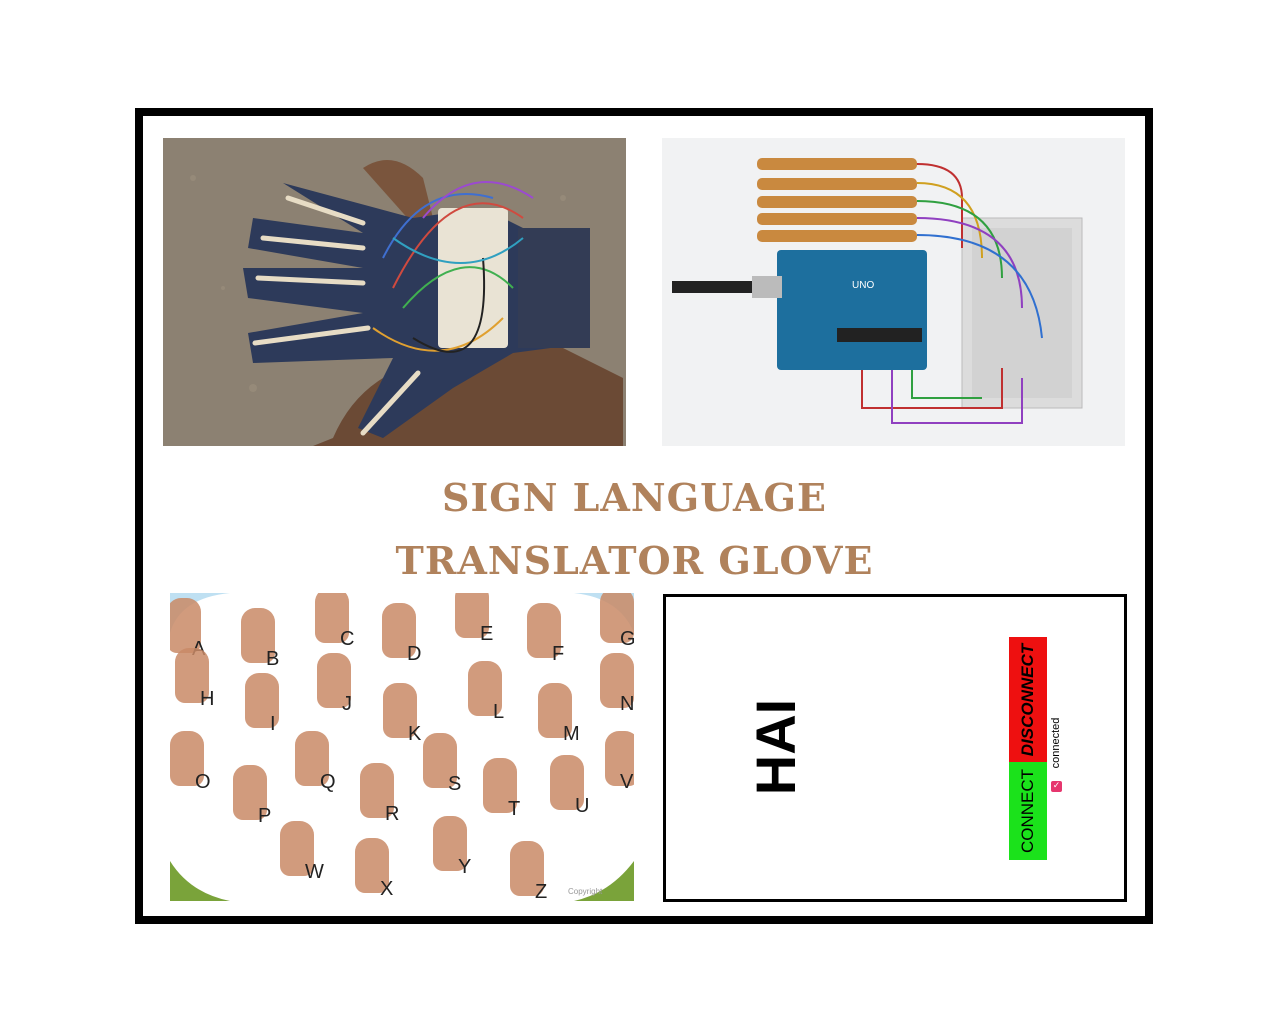 Image resolution: width=1280 pixels, height=1024 pixels. What do you see at coordinates (544, 630) in the screenshot?
I see `hand-sign-f` at bounding box center [544, 630].